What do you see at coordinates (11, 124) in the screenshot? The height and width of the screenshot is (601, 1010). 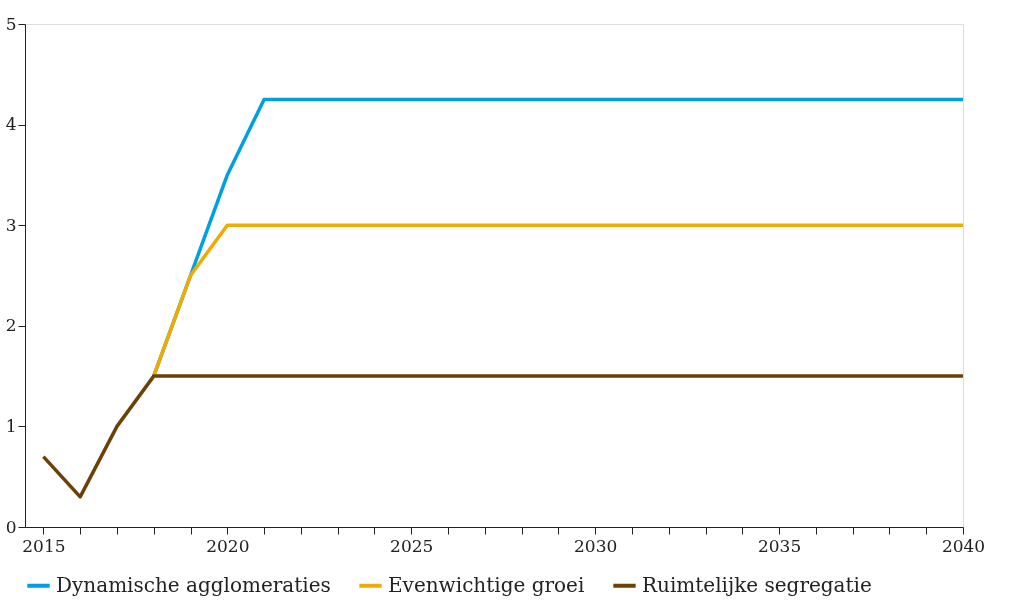 I see `y-tick-label: 4` at bounding box center [11, 124].